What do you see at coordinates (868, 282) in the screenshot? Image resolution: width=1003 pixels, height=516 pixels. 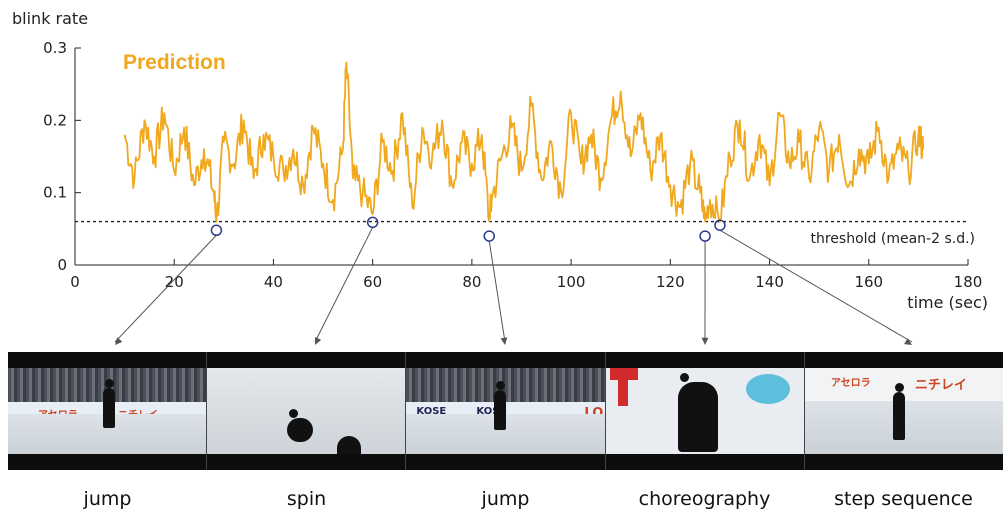 I see `x-tick-label: 160` at bounding box center [868, 282].